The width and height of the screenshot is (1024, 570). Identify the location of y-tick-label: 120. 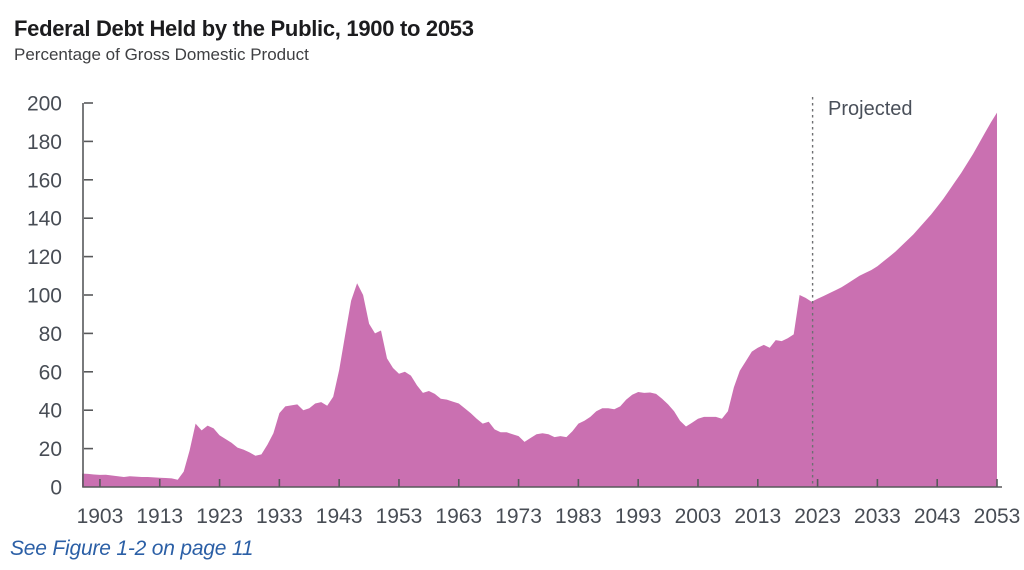
(44, 257).